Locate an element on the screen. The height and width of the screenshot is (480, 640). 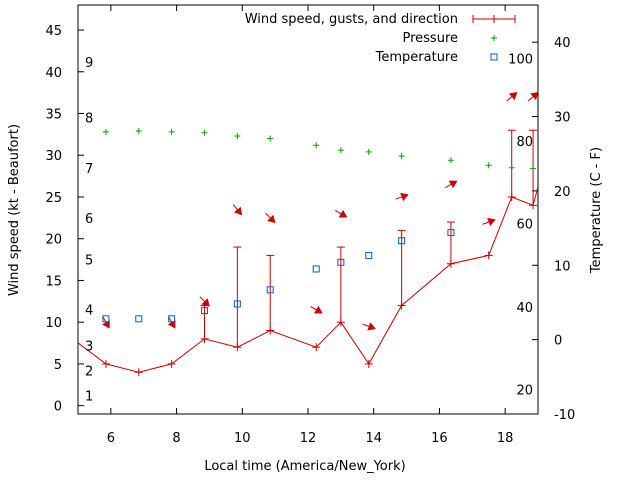
beaufort-label: 9 is located at coordinates (89, 63).